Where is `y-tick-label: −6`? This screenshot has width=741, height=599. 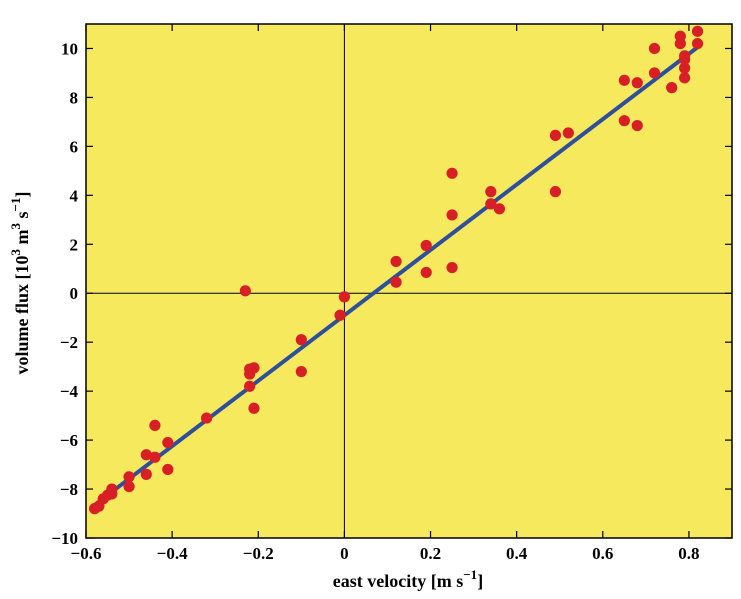 y-tick-label: −6 is located at coordinates (69, 440).